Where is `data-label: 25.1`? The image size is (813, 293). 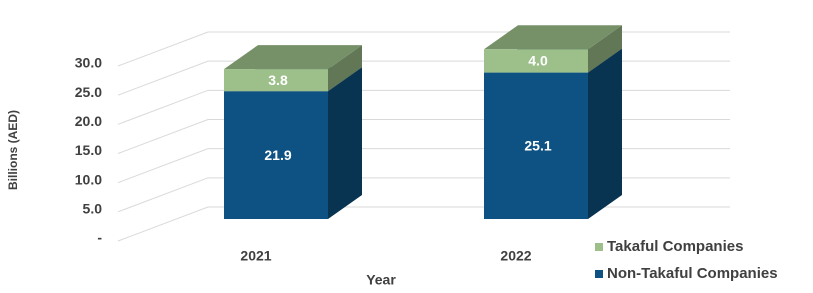 data-label: 25.1 is located at coordinates (537, 145).